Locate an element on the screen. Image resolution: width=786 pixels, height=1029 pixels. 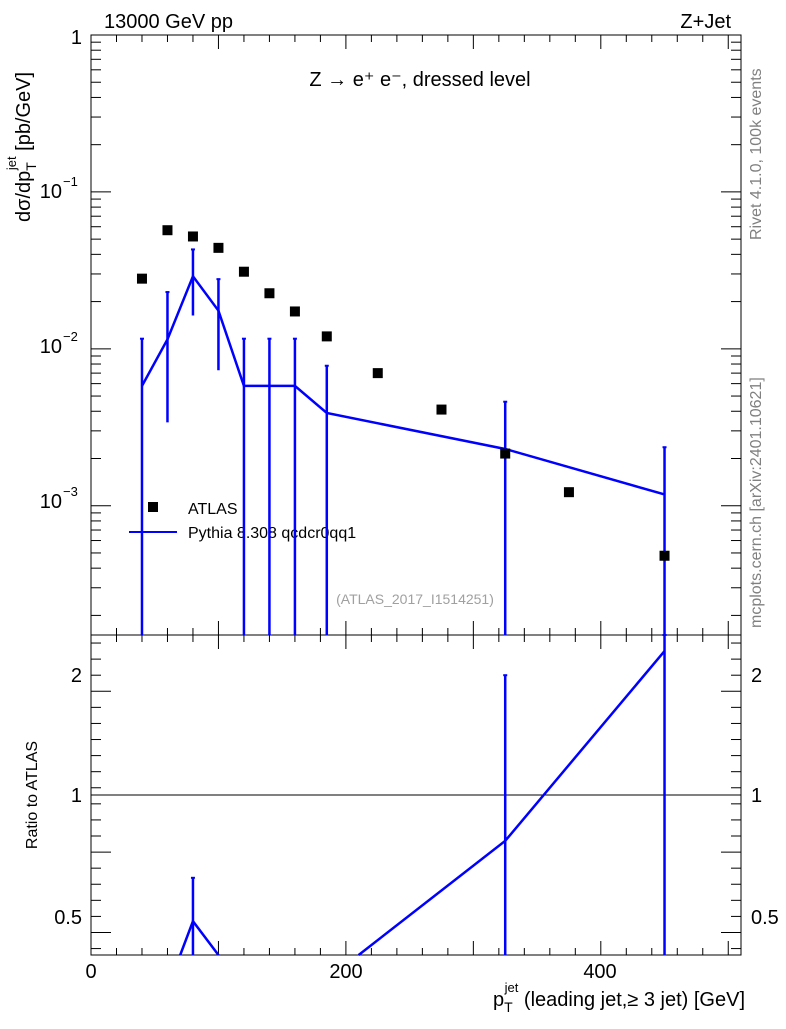
x-tick-label: 400 is located at coordinates (599, 972).